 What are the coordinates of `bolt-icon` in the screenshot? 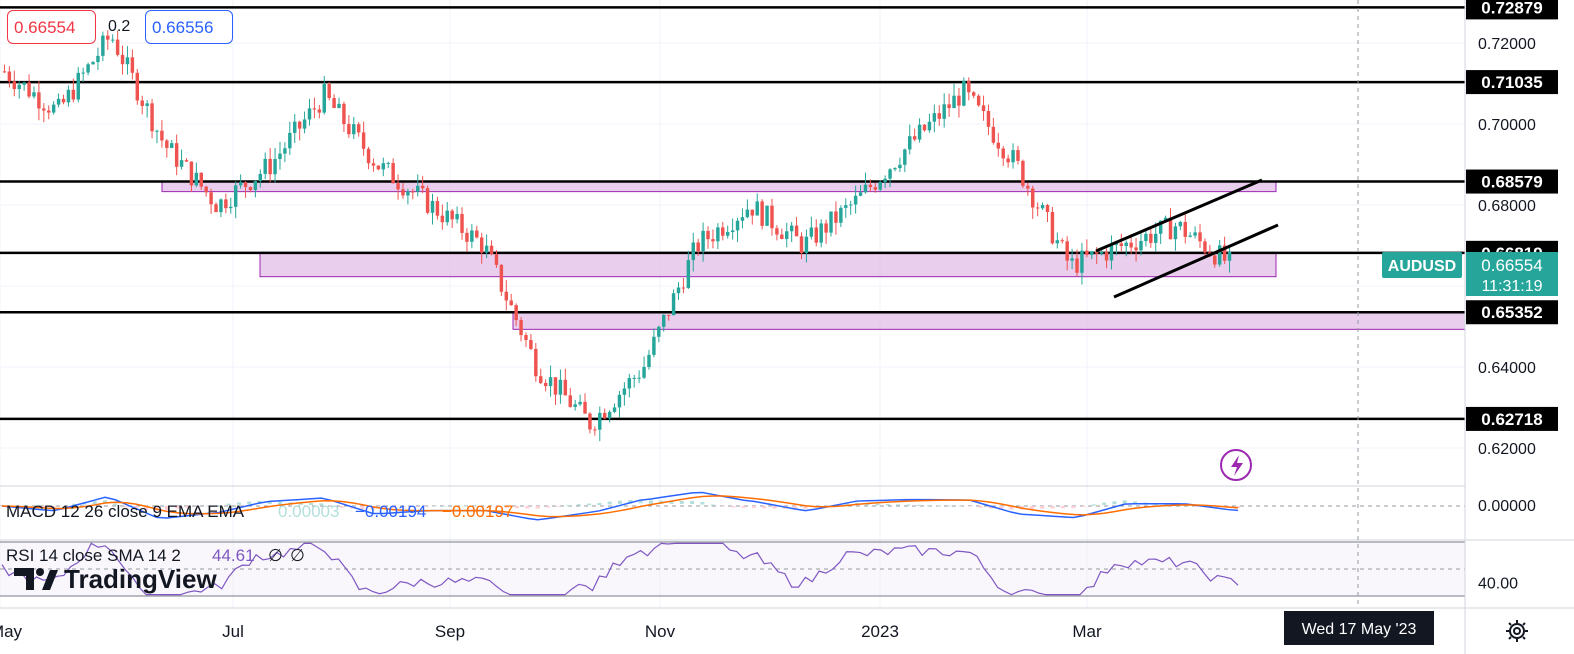 It's located at (1236, 465).